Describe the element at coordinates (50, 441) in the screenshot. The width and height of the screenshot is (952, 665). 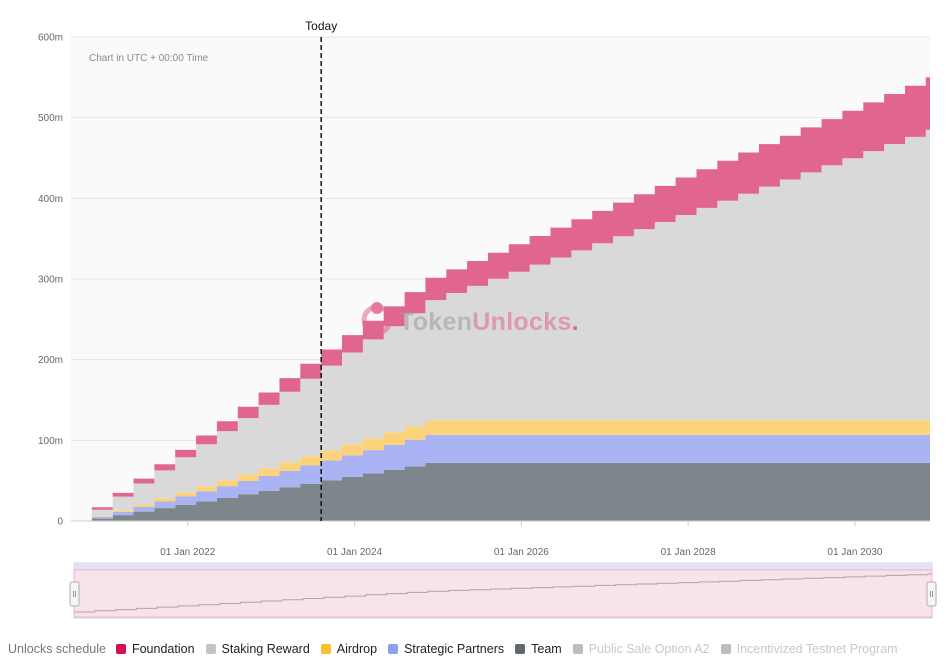
I see `y-tick-label: 100m` at that location.